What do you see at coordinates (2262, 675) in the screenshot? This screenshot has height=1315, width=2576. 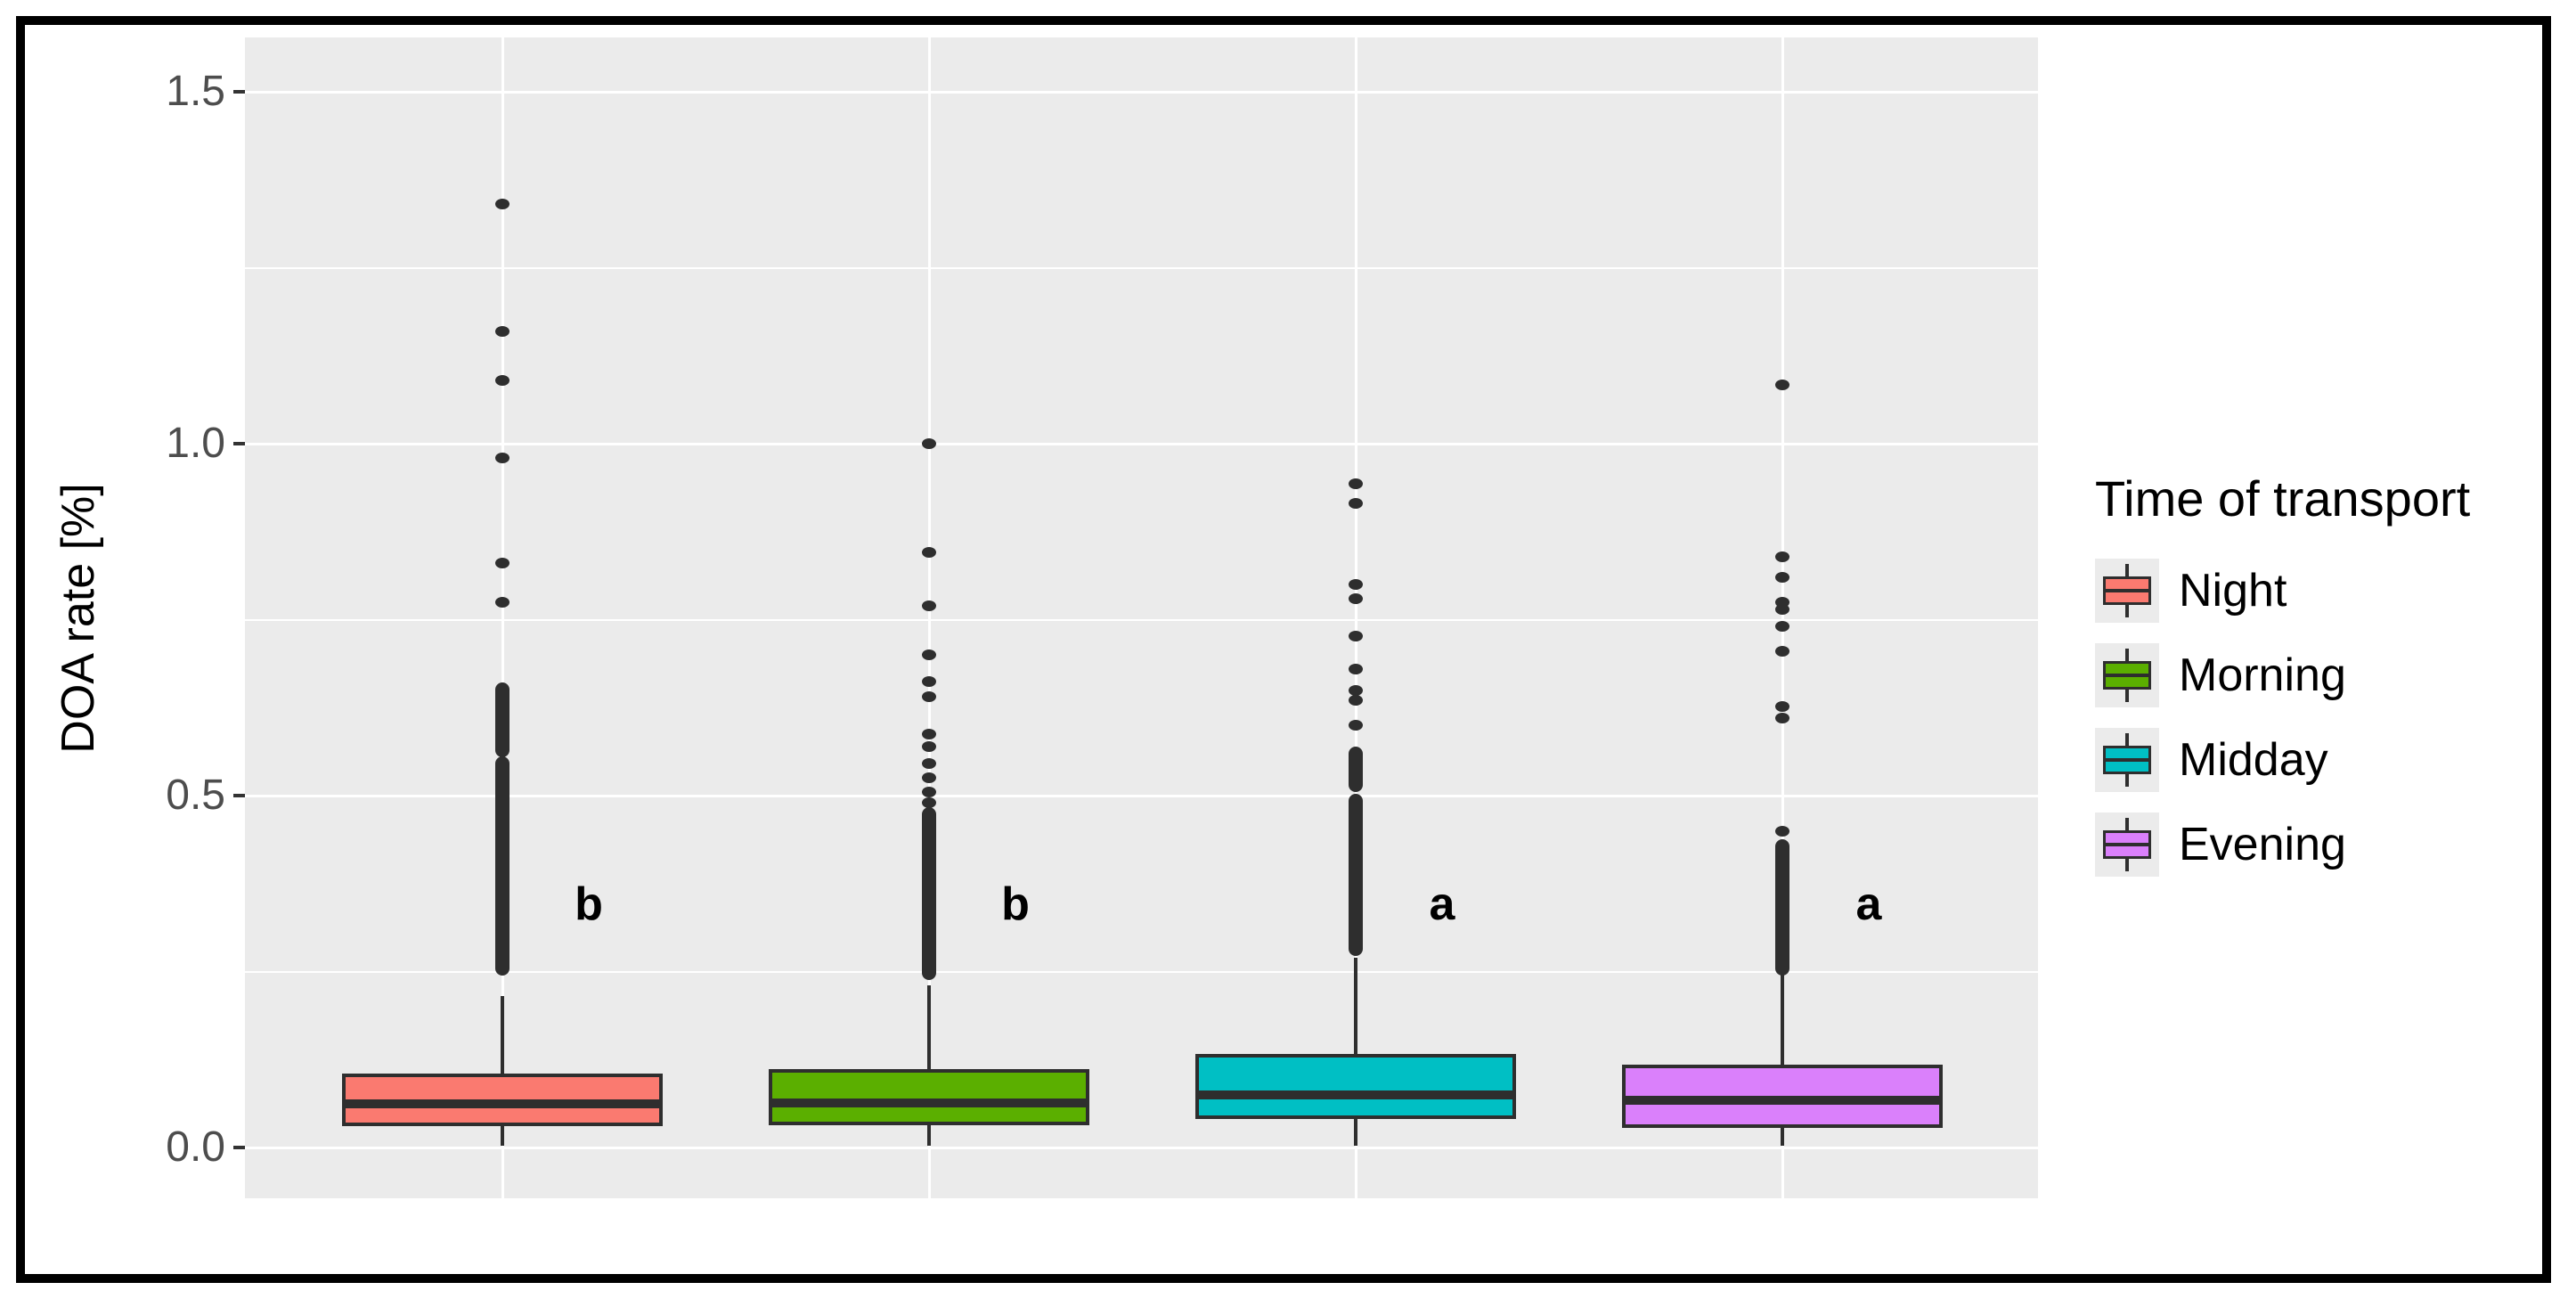 I see `legend-label: Morning` at bounding box center [2262, 675].